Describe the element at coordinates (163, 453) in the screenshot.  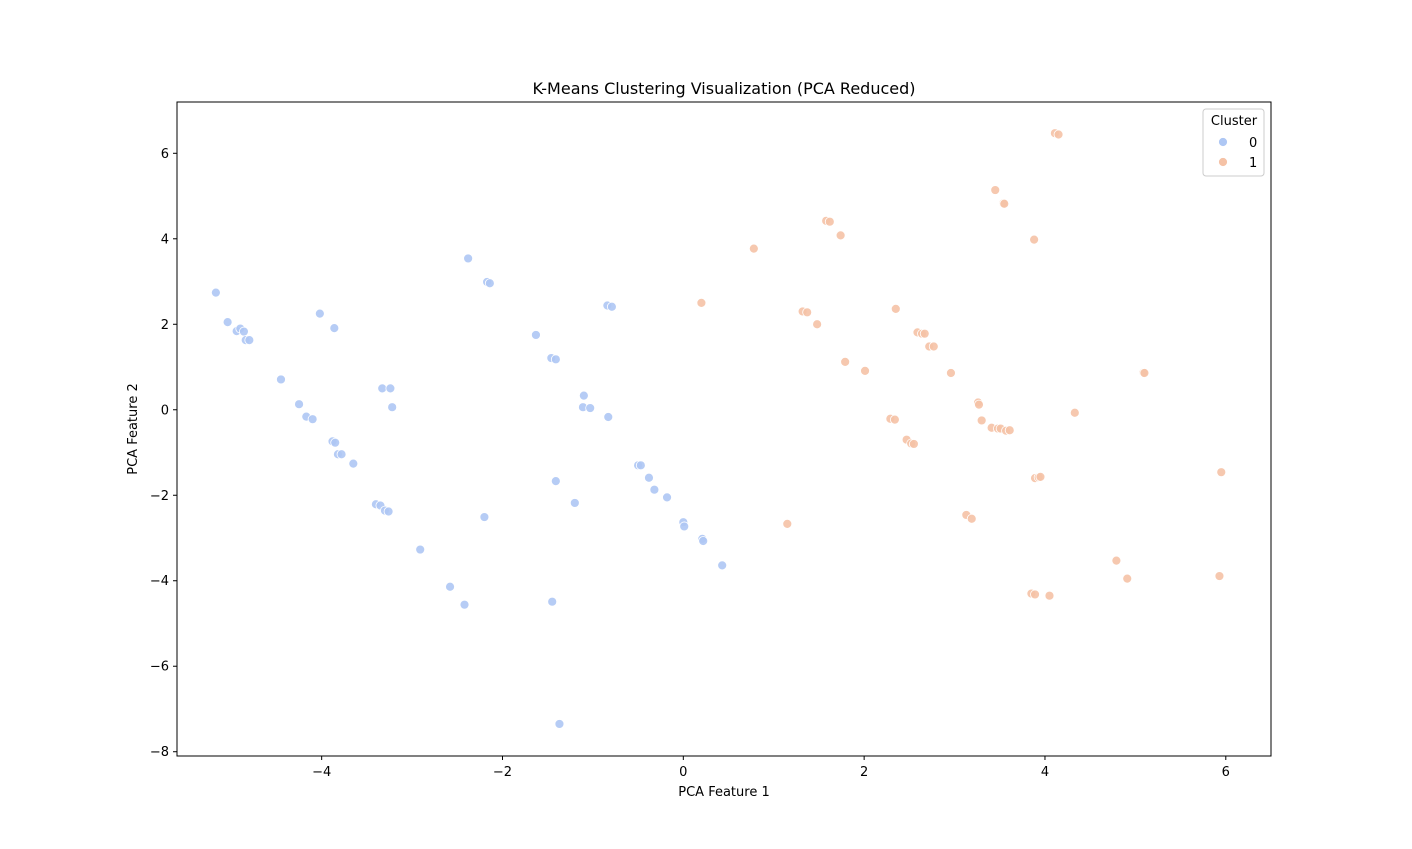
I see `y-axis-ticks: −8 −6 −4 −2 0 2 4 6` at that location.